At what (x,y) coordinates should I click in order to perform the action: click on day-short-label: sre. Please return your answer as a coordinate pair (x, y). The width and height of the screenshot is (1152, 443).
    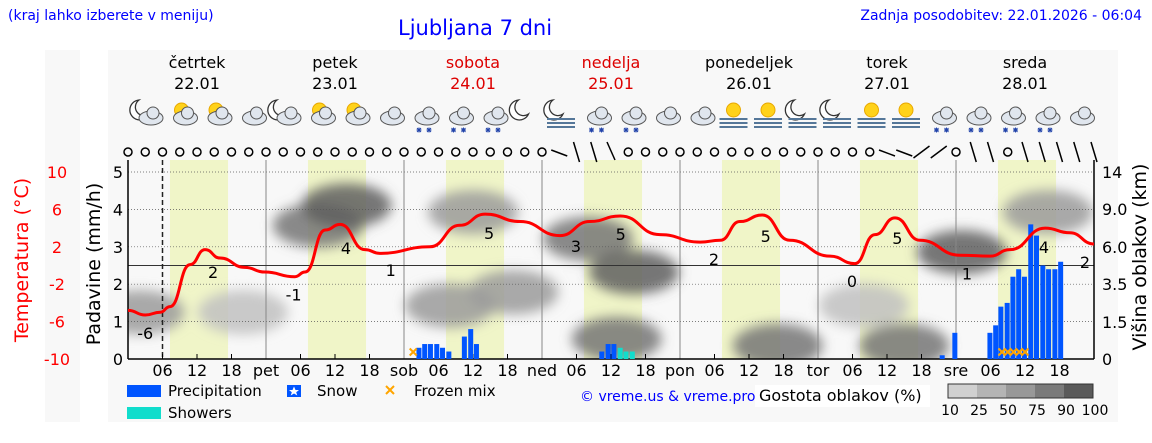
    Looking at the image, I should click on (956, 370).